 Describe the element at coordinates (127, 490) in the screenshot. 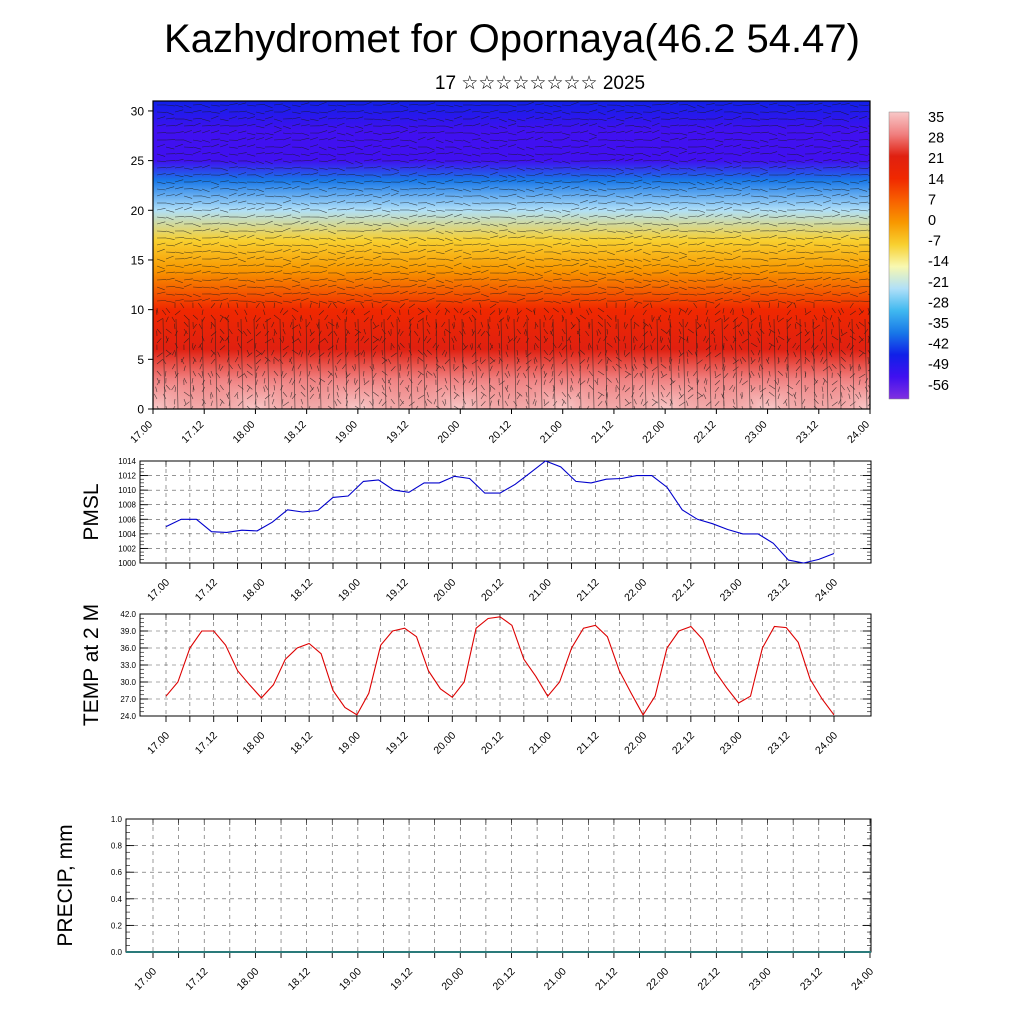

I see `y-tick-label: 1010` at that location.